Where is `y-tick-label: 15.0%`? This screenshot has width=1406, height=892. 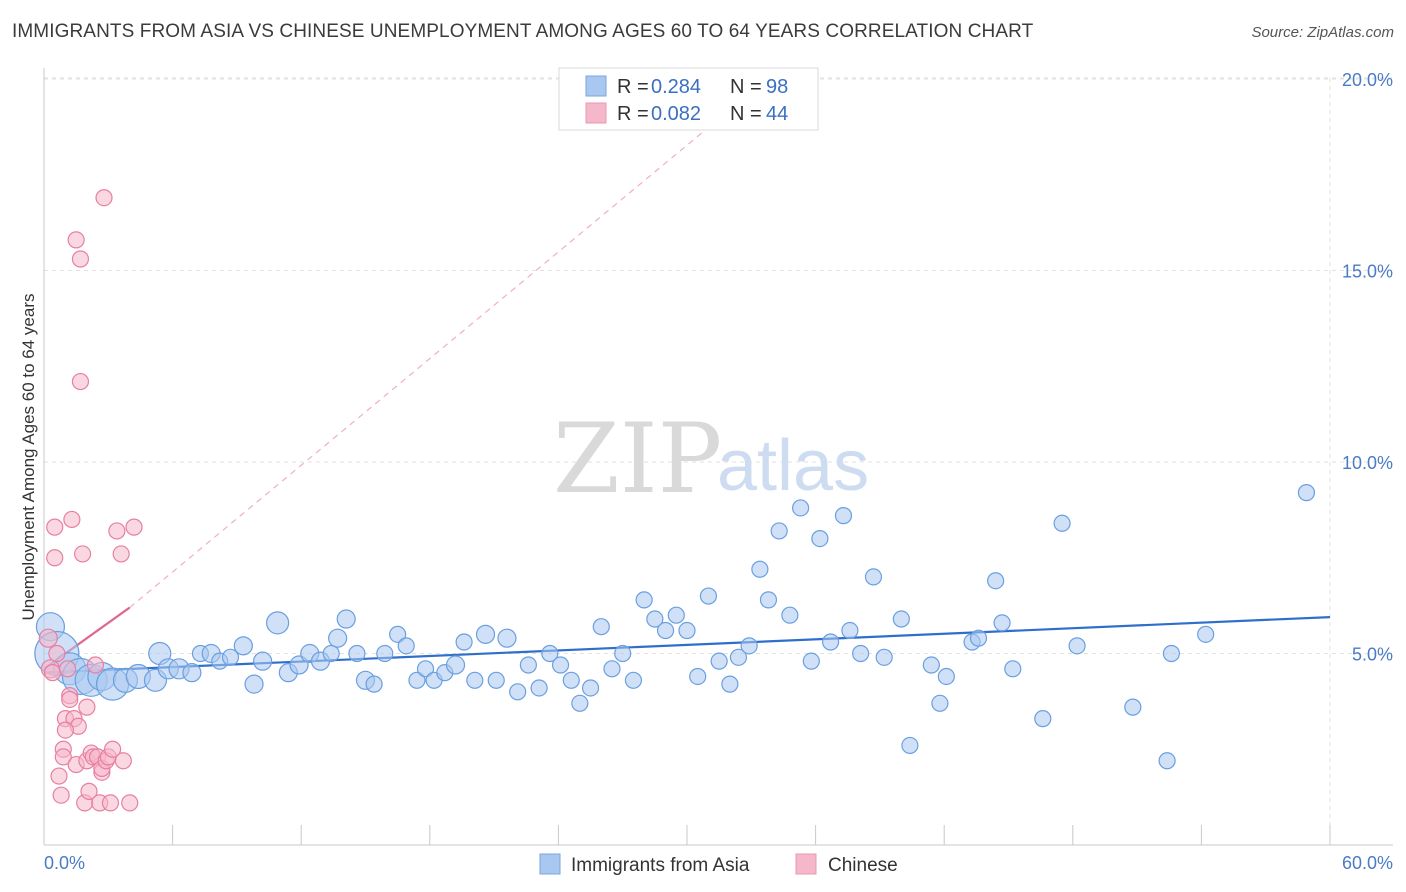
y-tick-label: 15.0% is located at coordinates (1367, 272).